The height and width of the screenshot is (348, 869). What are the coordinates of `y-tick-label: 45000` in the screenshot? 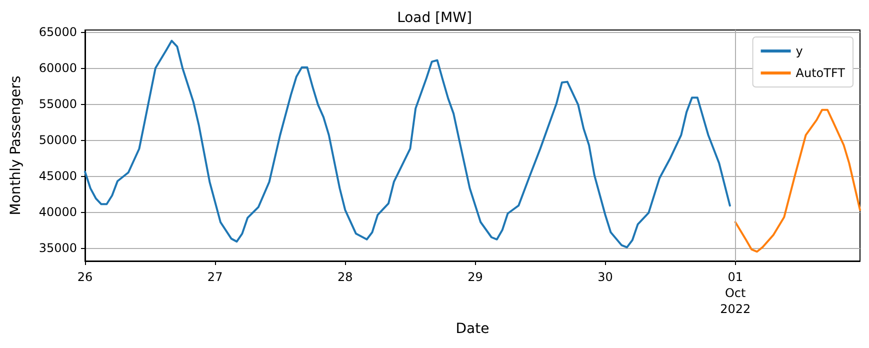 It's located at (57, 176).